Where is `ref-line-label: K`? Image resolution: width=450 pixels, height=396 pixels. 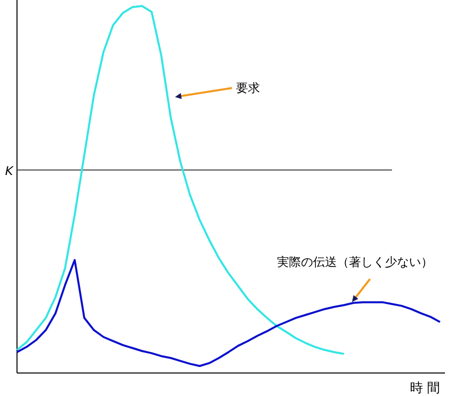 ref-line-label: K is located at coordinates (9, 171).